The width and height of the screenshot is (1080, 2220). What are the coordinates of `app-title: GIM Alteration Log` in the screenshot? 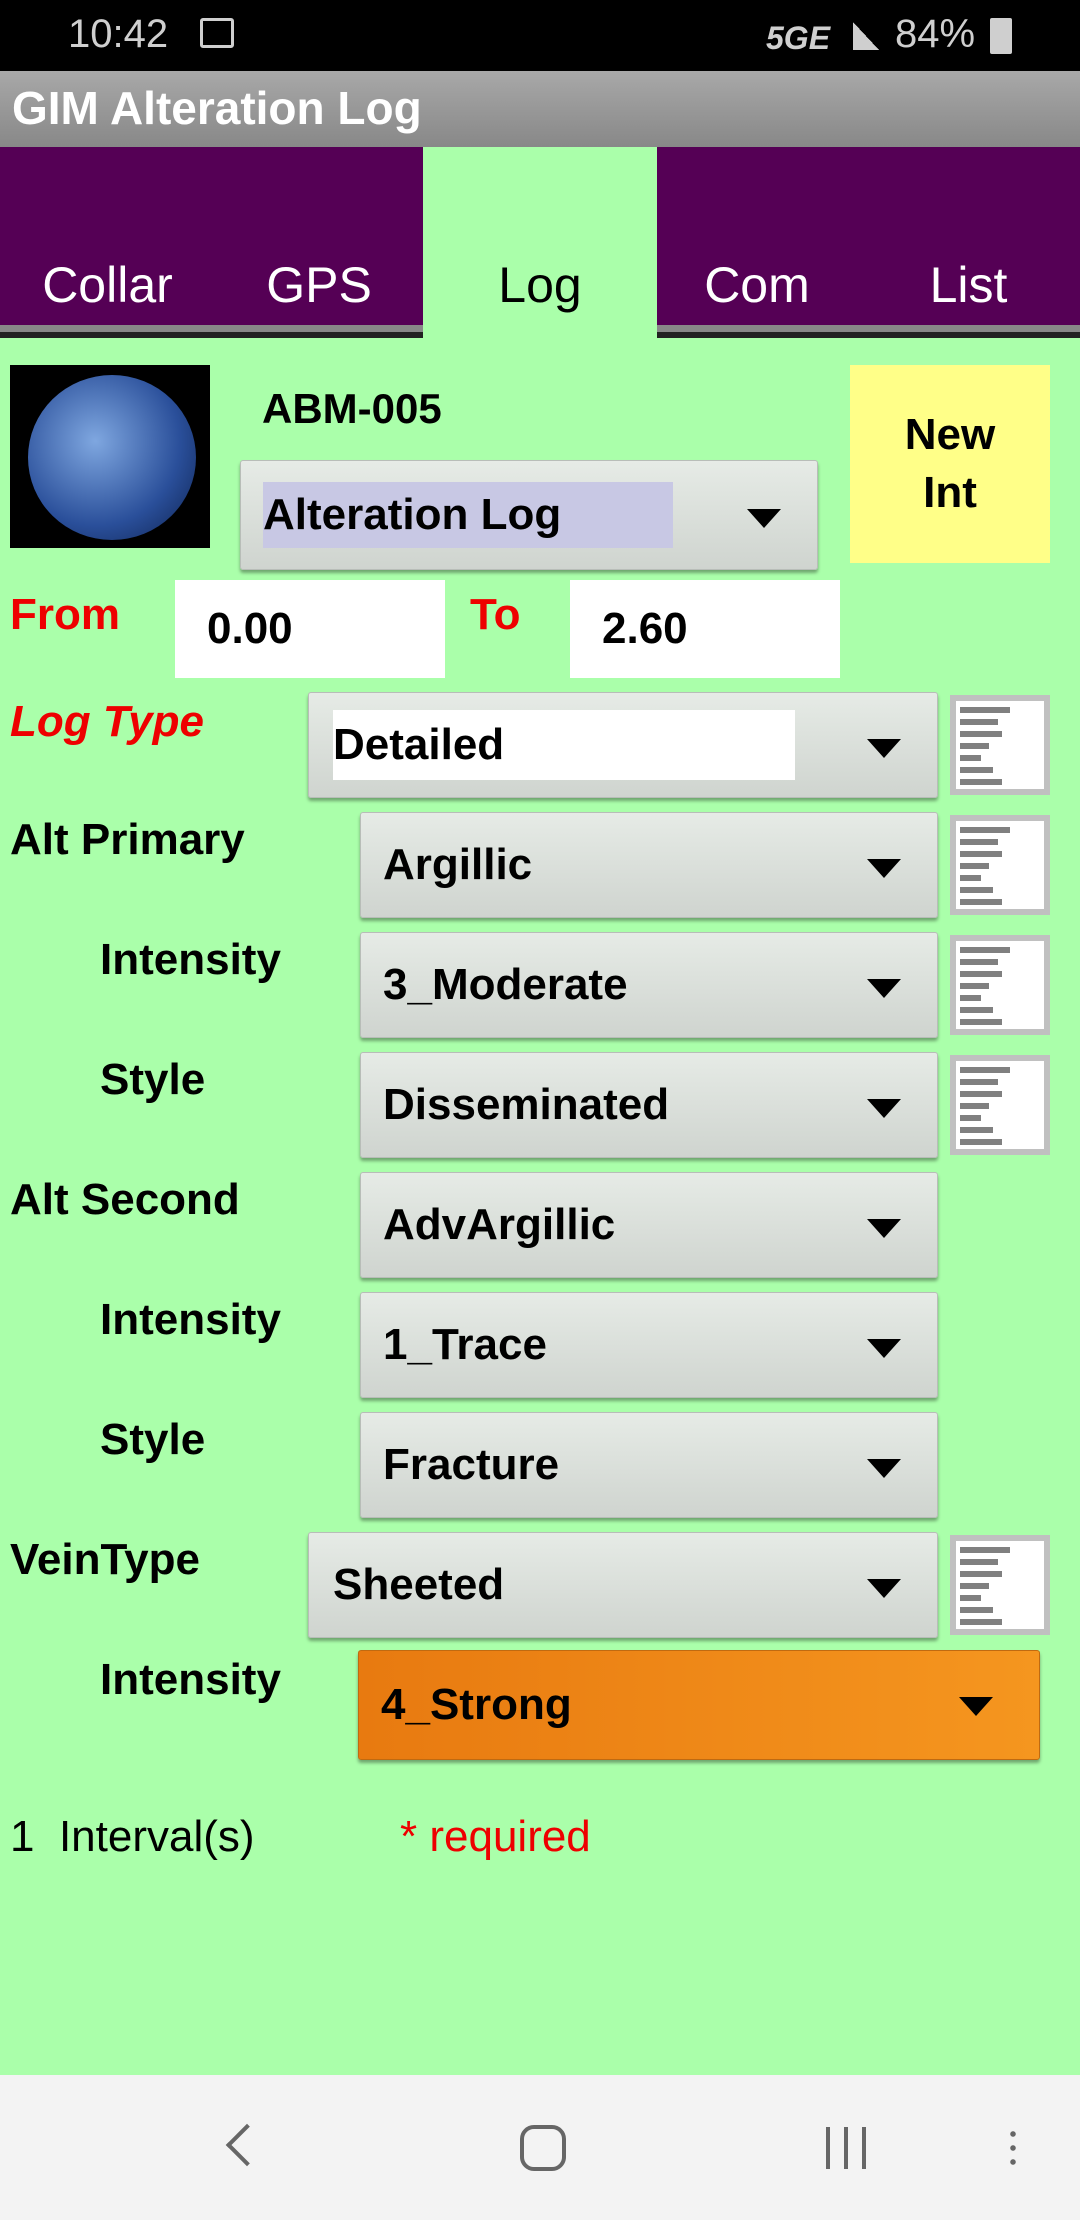 It's located at (540, 109).